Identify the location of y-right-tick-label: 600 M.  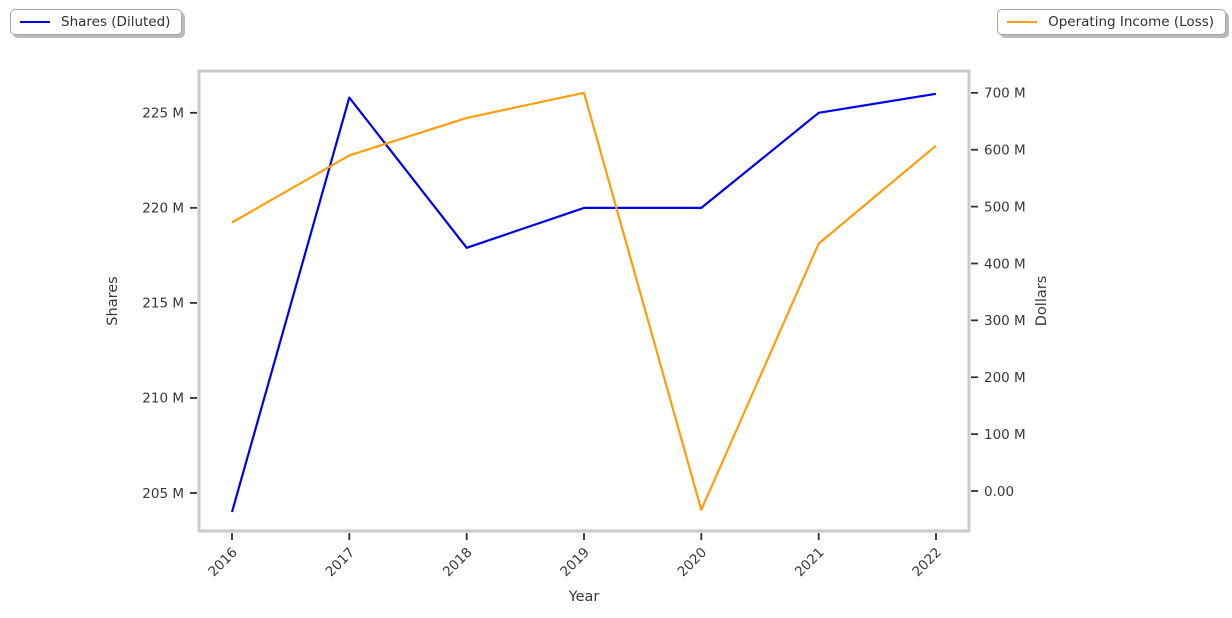
(1005, 151).